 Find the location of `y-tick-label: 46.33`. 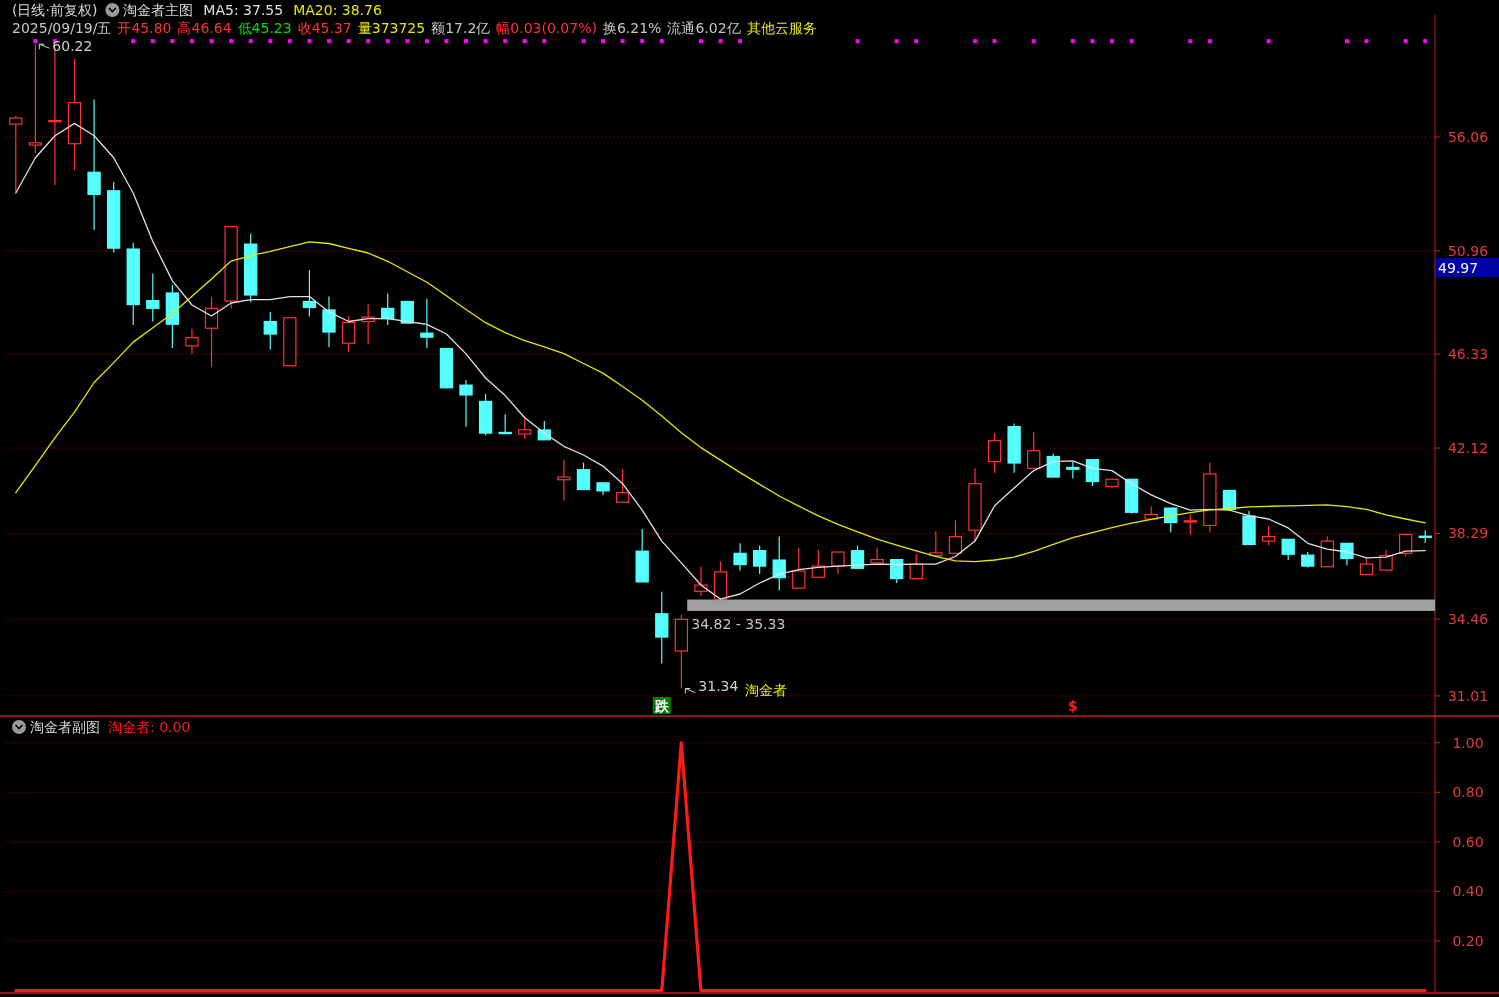

y-tick-label: 46.33 is located at coordinates (1468, 354).